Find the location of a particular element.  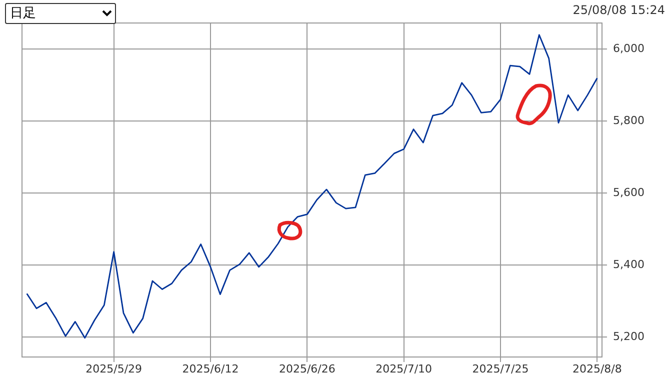

y-tick-label: 5,400 is located at coordinates (628, 264).